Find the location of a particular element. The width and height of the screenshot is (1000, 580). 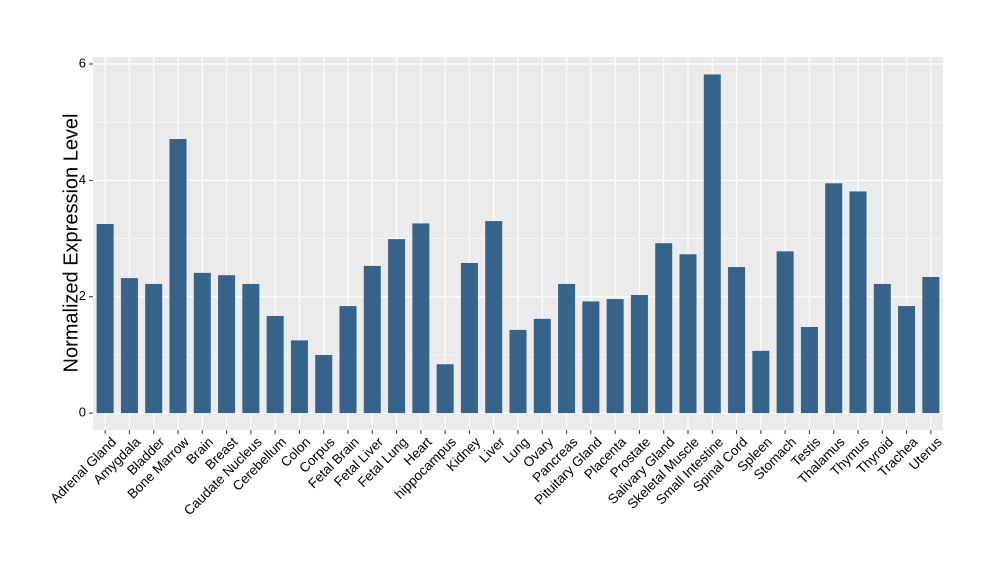

y-tick-label: 2 is located at coordinates (82, 295).